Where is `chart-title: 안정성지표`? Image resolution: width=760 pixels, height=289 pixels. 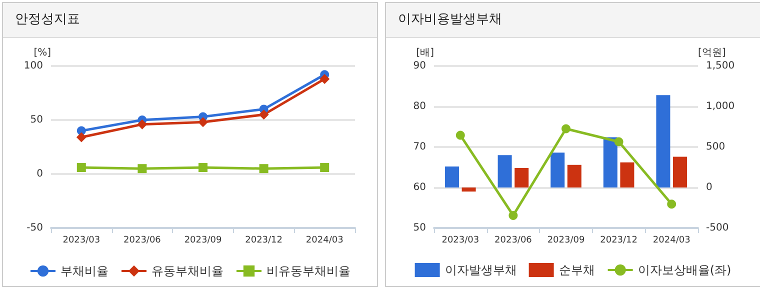 chart-title: 안정성지표 is located at coordinates (190, 20).